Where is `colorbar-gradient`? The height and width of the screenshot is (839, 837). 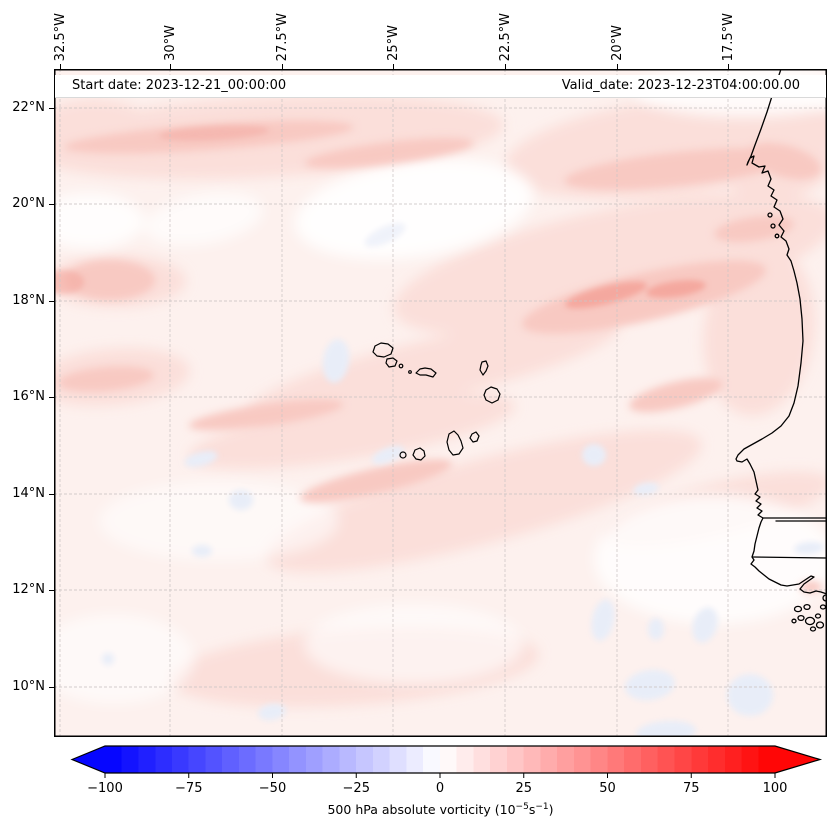 colorbar-gradient is located at coordinates (446, 759).